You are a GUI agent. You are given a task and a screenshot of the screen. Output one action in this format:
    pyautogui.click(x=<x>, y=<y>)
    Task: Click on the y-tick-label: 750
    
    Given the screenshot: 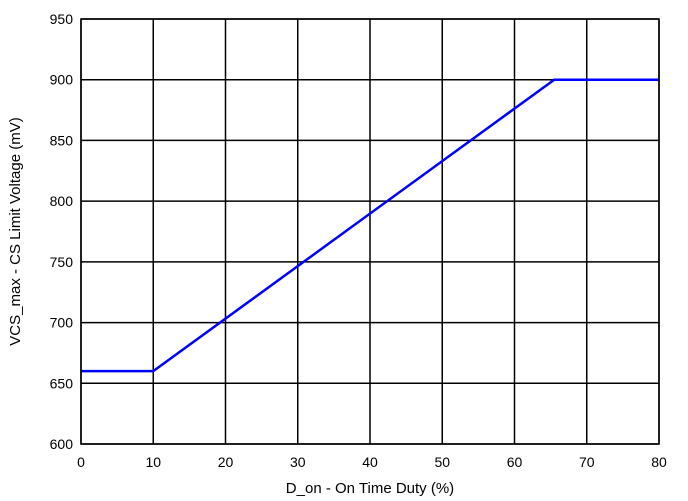 What is the action you would take?
    pyautogui.click(x=62, y=262)
    